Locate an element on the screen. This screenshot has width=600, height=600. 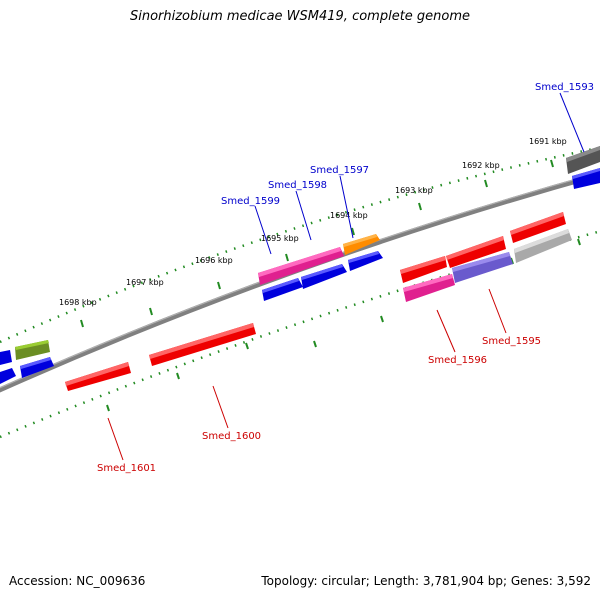
kbp-label: 1691 kbp is located at coordinates (548, 141).